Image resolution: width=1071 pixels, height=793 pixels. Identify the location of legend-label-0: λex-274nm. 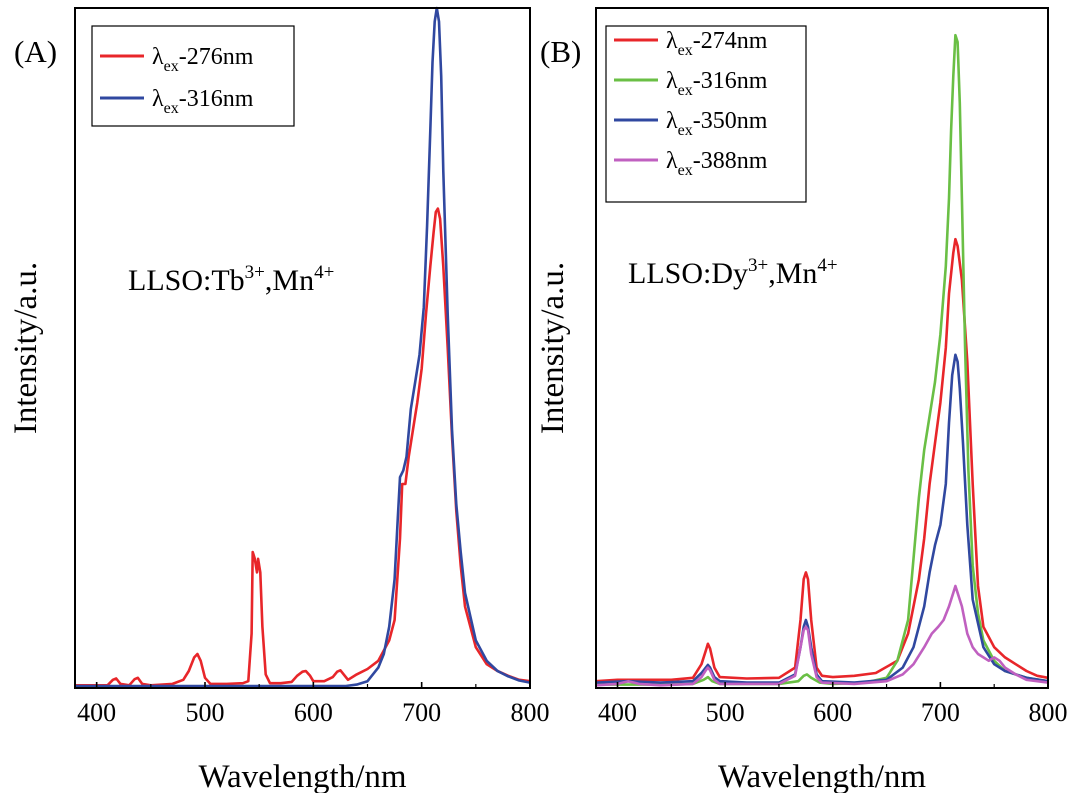
(717, 43).